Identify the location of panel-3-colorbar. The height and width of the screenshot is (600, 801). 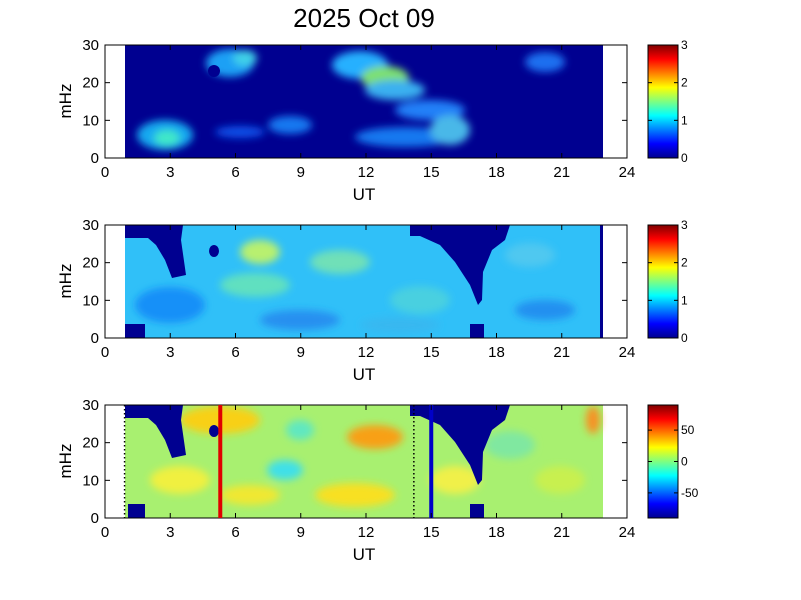
(663, 461).